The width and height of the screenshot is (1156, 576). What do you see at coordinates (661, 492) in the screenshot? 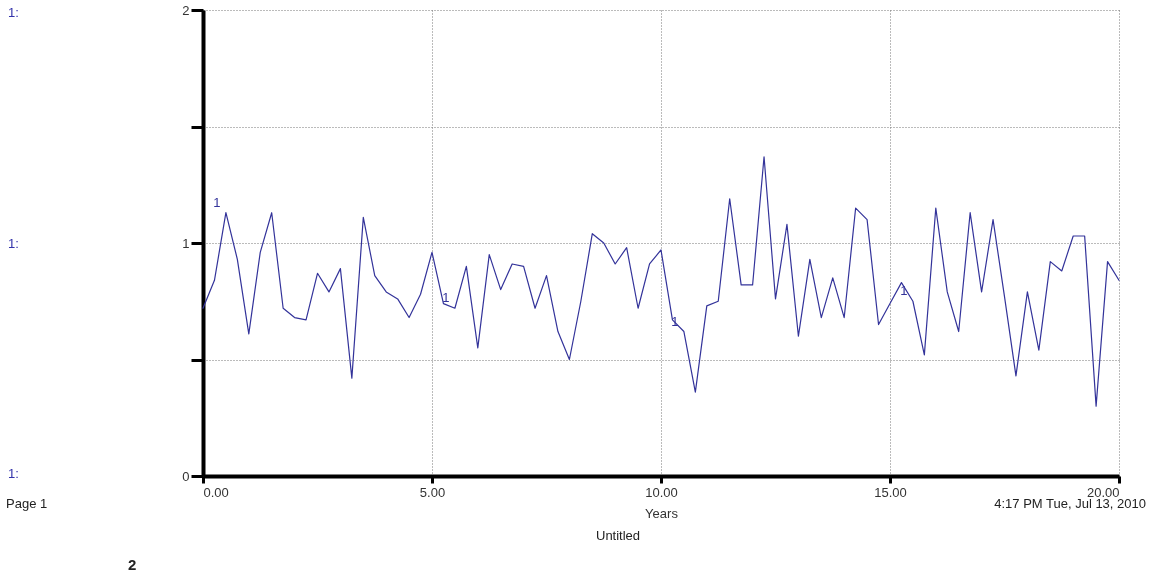
I see `x-tick-label: 10.00` at bounding box center [661, 492].